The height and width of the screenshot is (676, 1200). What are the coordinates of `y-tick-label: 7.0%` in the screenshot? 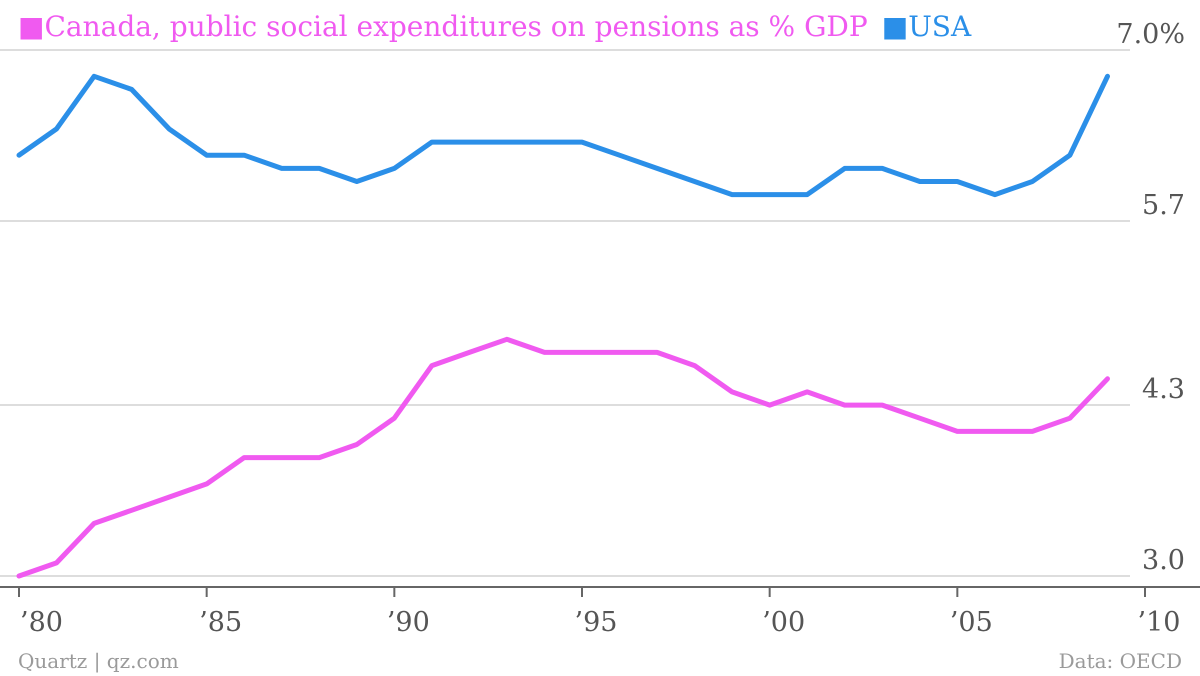 It's located at (1150, 34).